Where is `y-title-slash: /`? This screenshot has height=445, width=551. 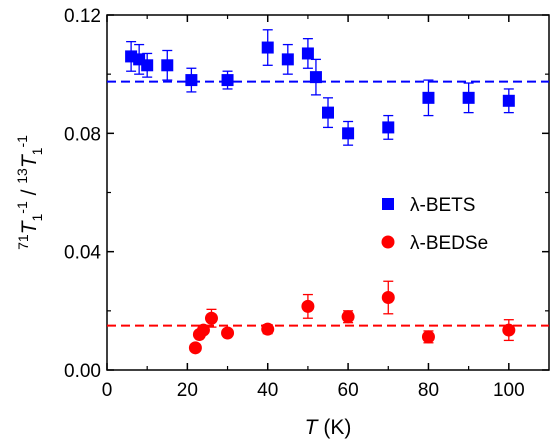
y-title-slash: / is located at coordinates (29, 193).